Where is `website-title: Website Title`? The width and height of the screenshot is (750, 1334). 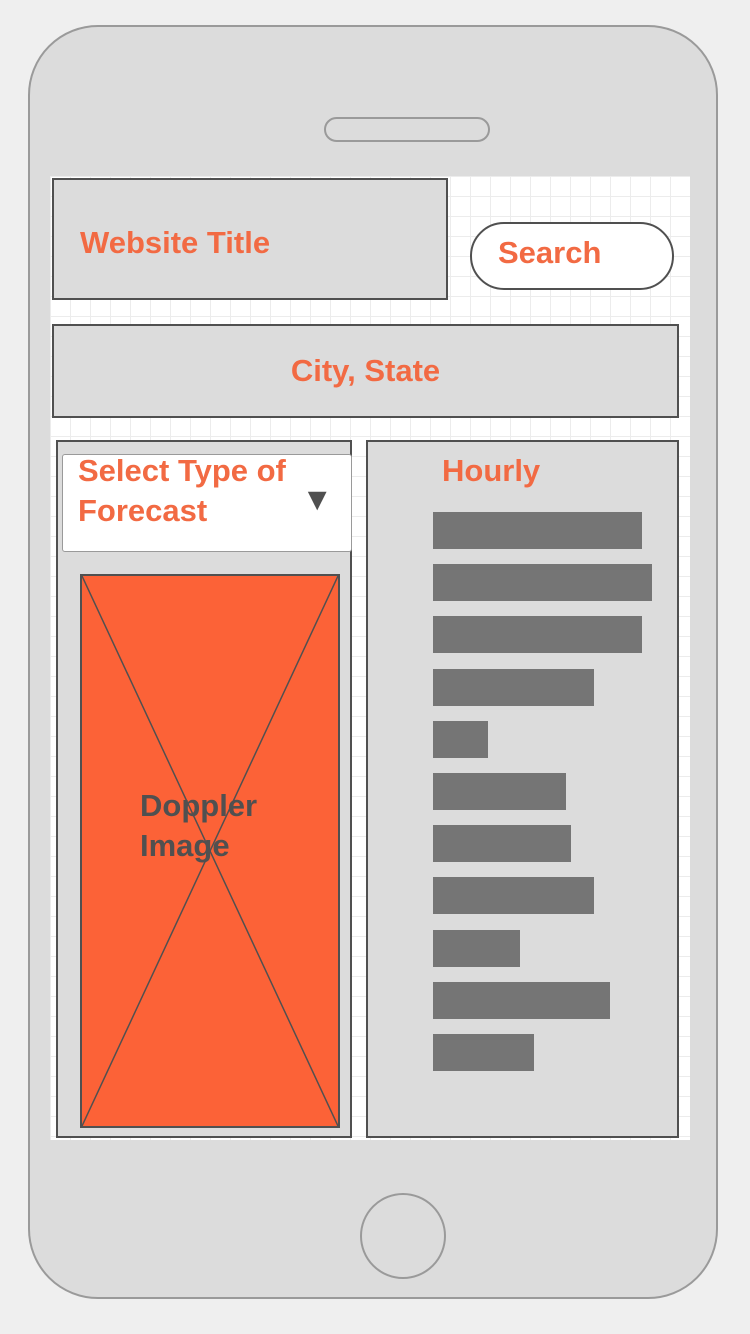
website-title: Website Title is located at coordinates (175, 242).